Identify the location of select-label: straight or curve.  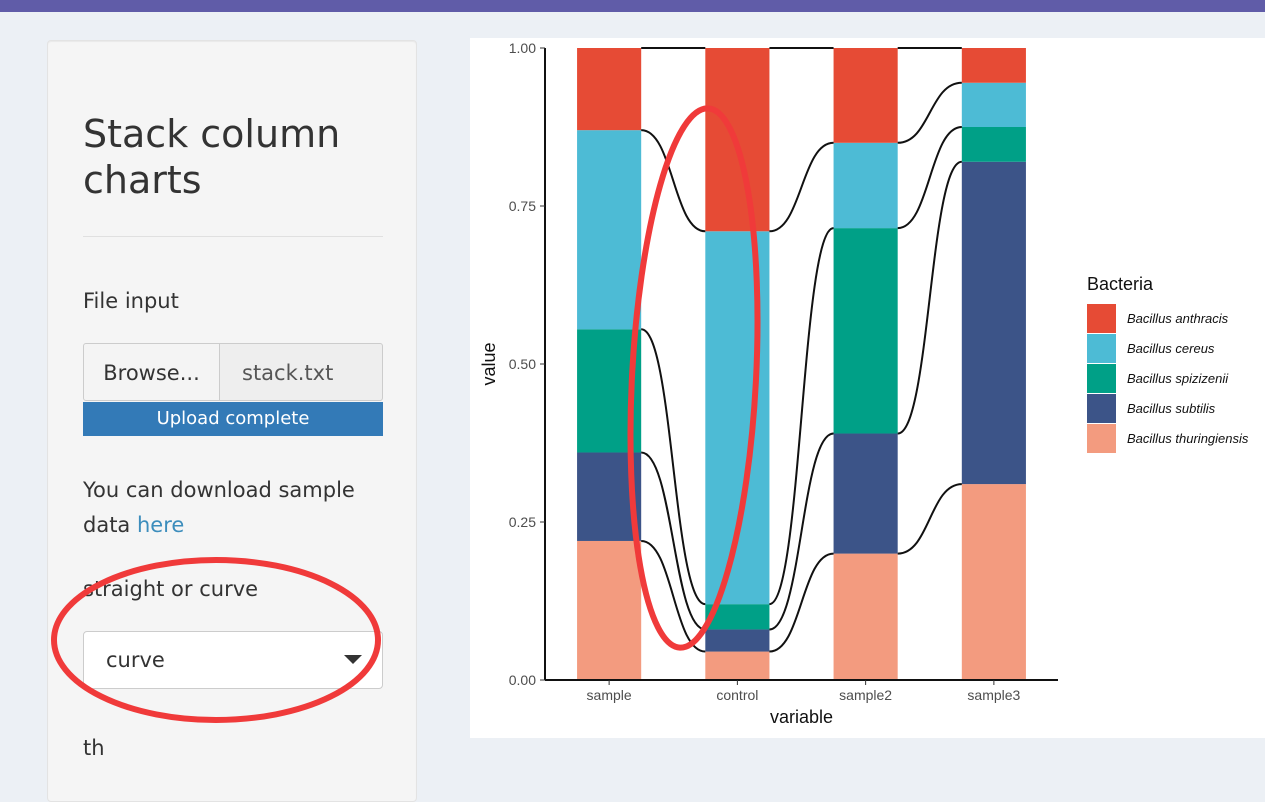
(171, 589).